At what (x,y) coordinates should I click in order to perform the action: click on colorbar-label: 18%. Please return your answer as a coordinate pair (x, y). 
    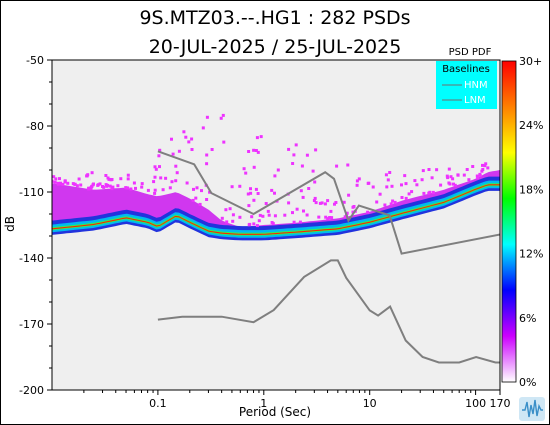
    Looking at the image, I should click on (531, 189).